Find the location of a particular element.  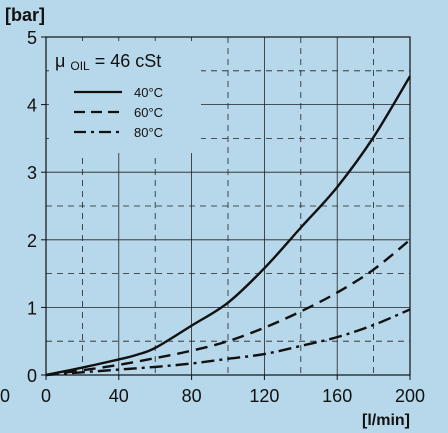

y-tick-label: 0 is located at coordinates (32, 376).